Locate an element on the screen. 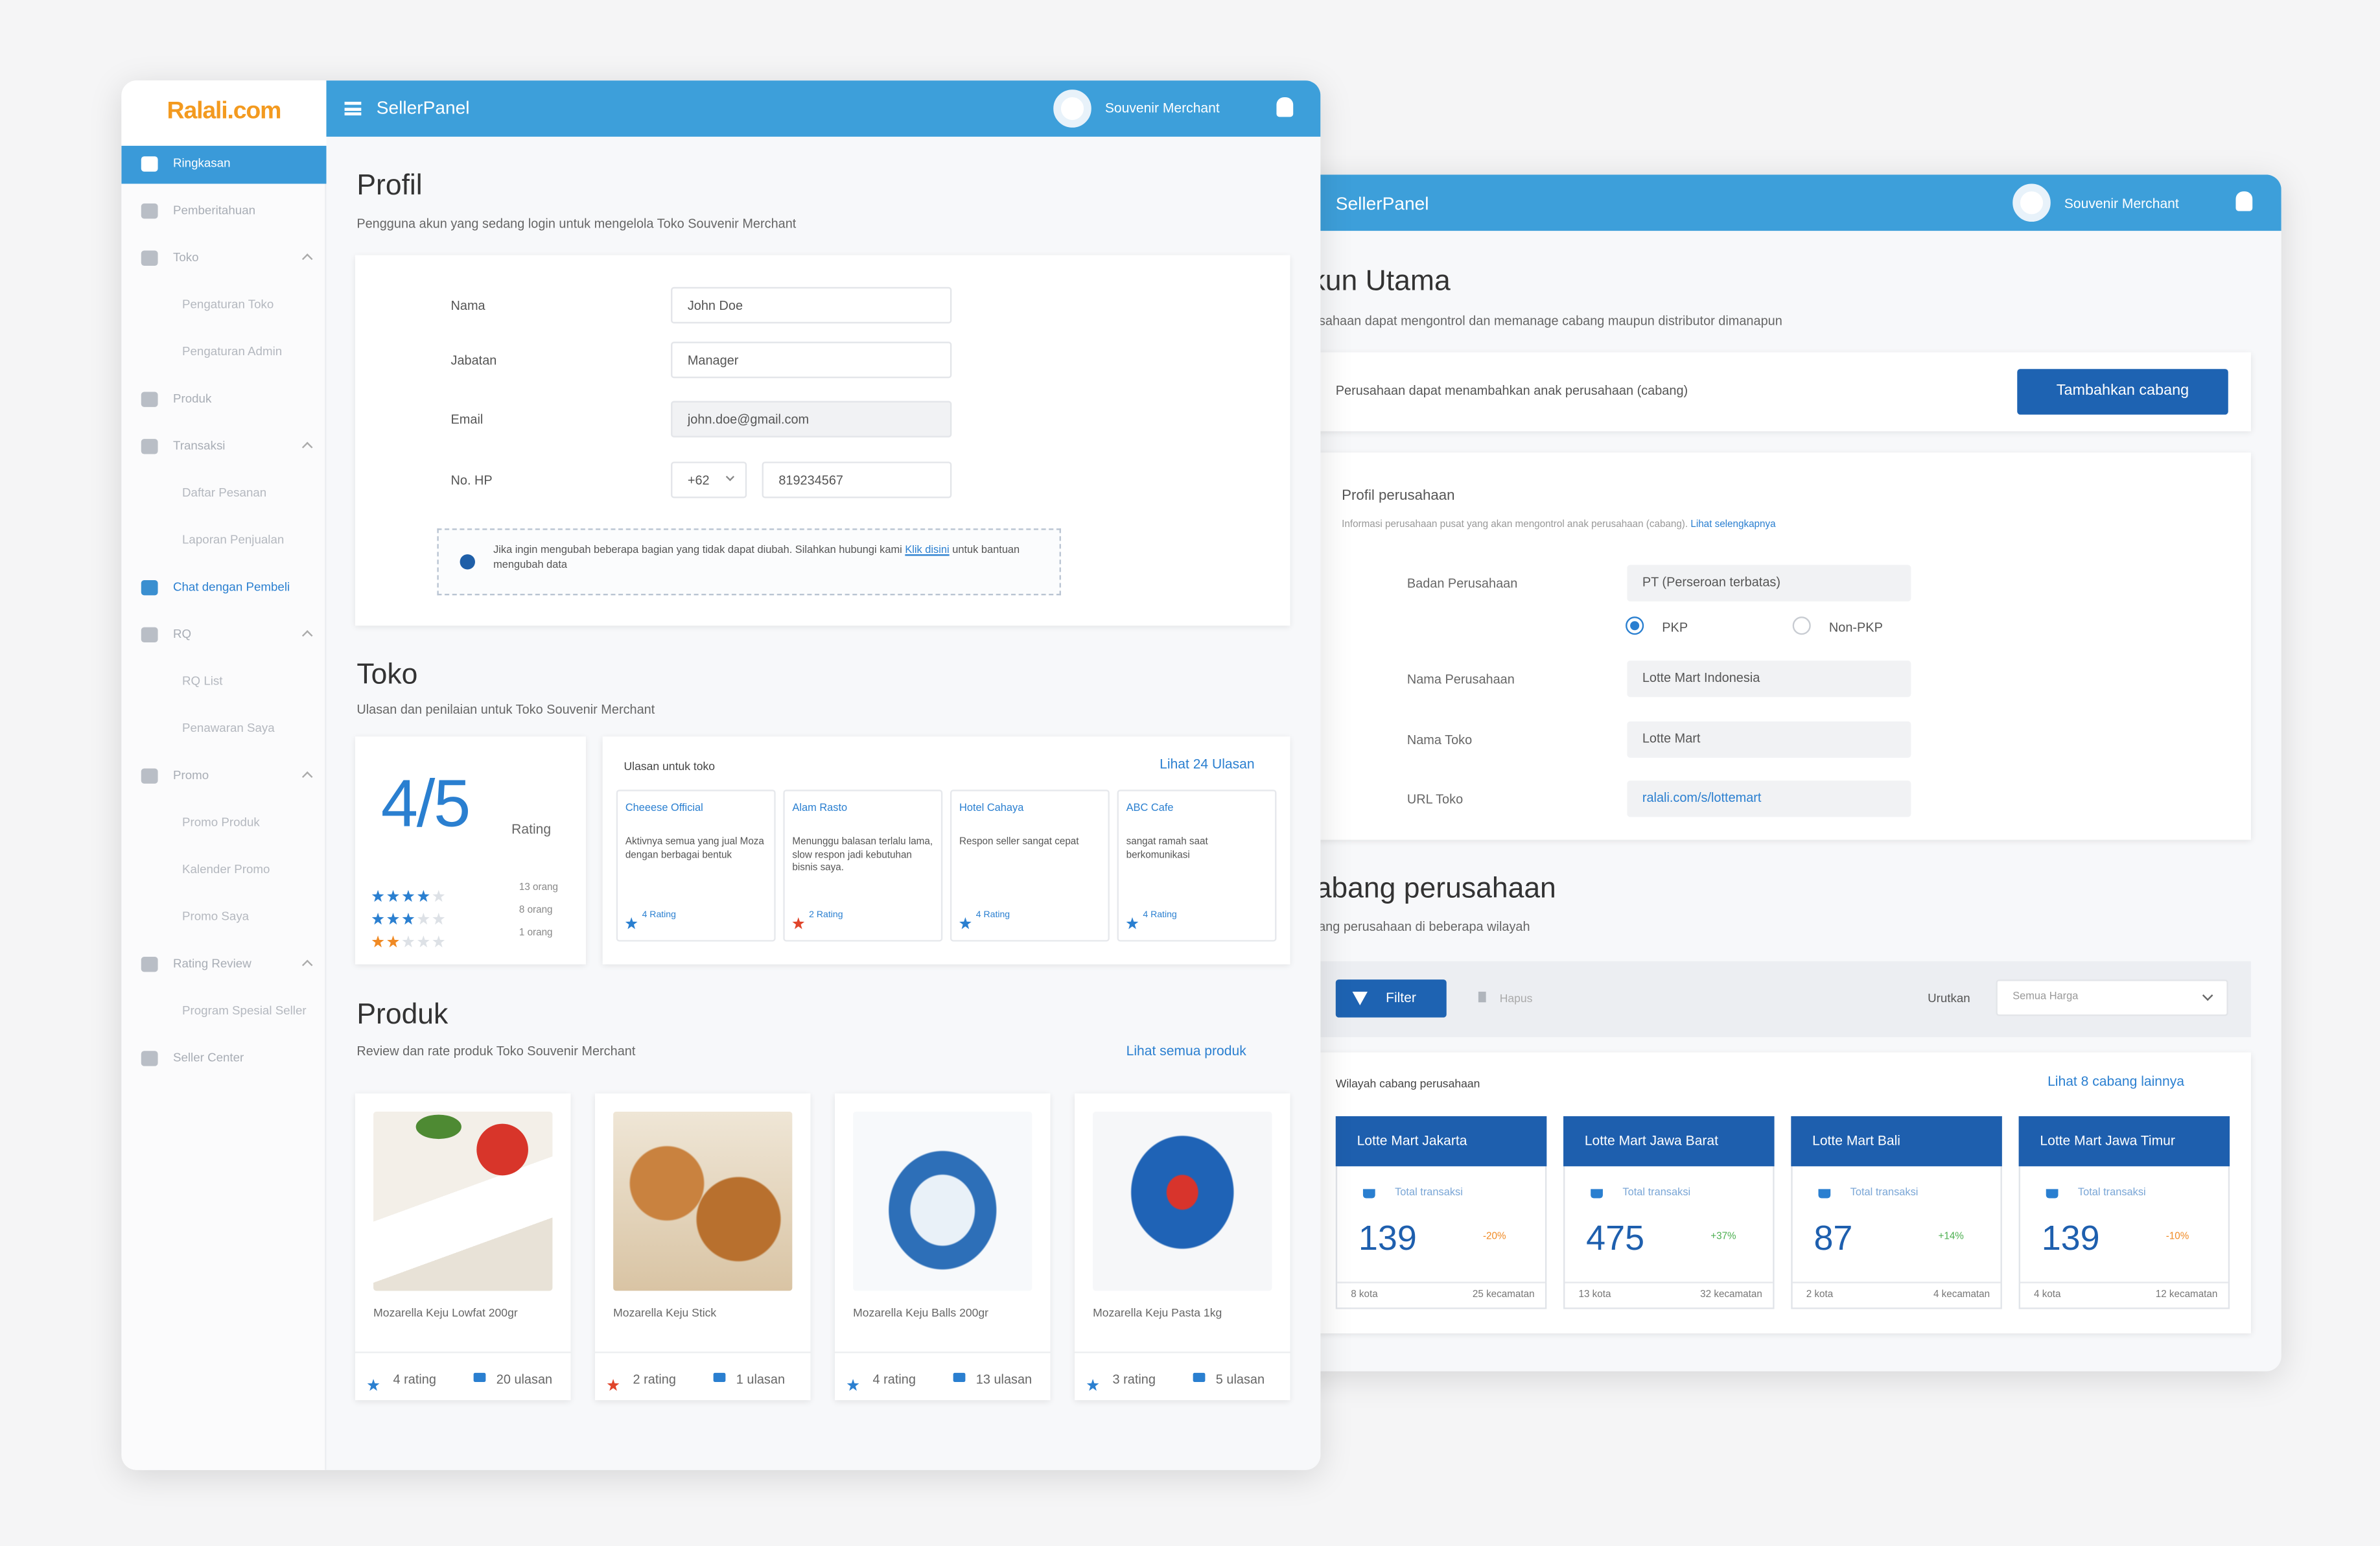  reviews-link: Lihat 24 Ulasan is located at coordinates (1207, 764).